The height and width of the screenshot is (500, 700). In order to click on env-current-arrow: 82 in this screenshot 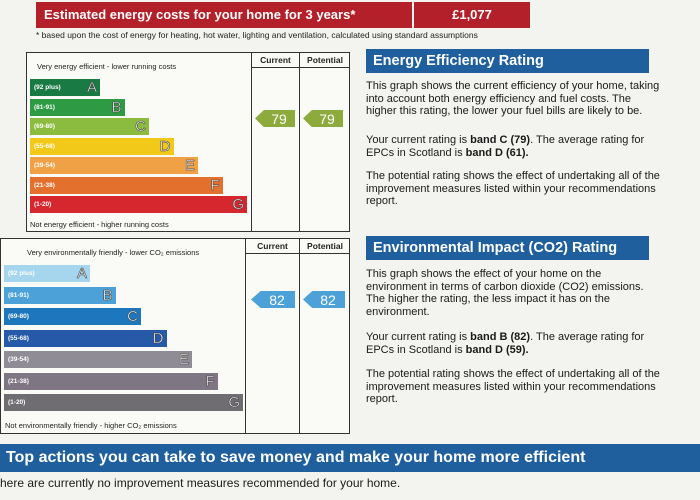, I will do `click(273, 299)`.